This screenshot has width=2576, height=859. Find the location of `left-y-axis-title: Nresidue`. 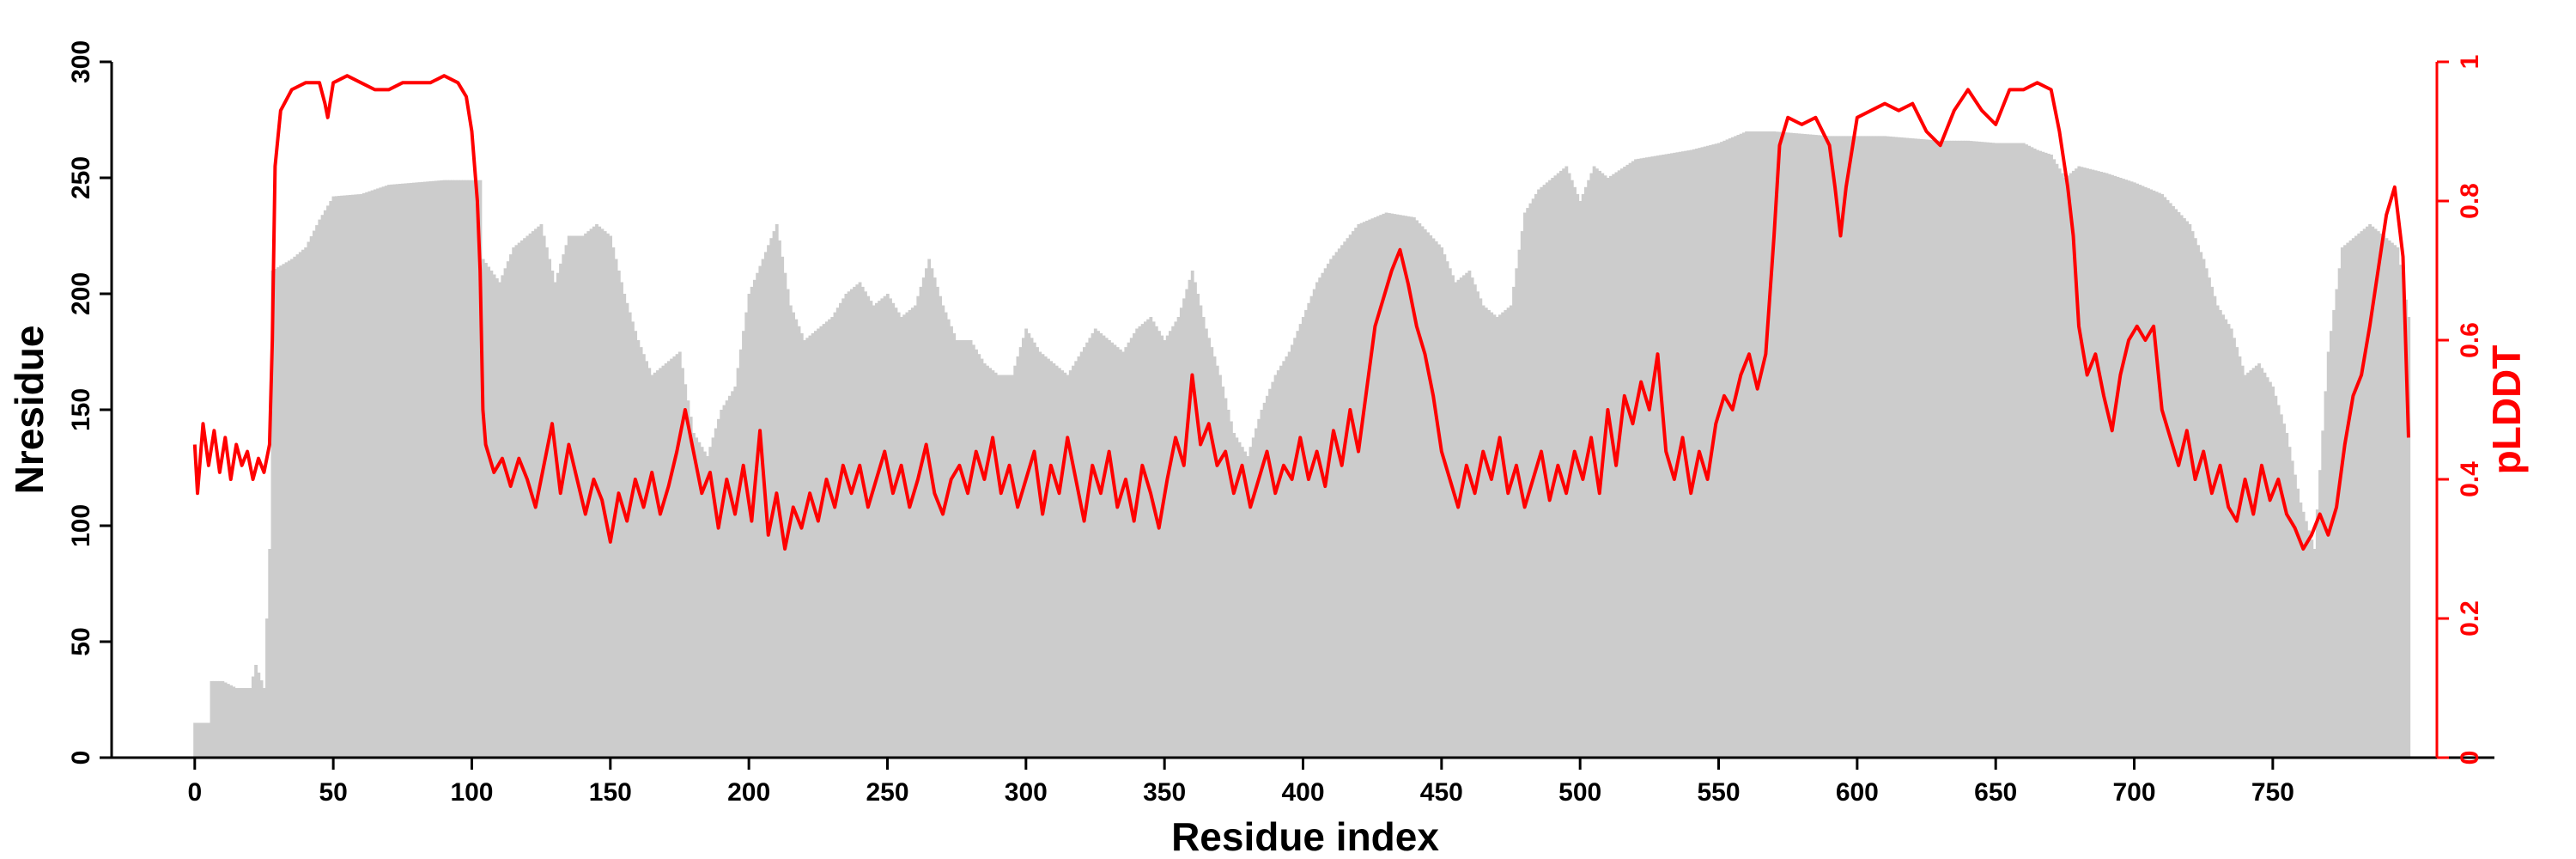

left-y-axis-title: Nresidue is located at coordinates (29, 411).